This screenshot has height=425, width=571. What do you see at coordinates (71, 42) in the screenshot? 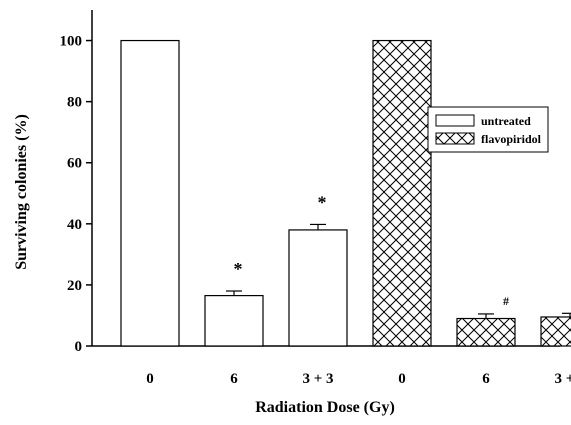
I see `y-tick-label: 100` at bounding box center [71, 42].